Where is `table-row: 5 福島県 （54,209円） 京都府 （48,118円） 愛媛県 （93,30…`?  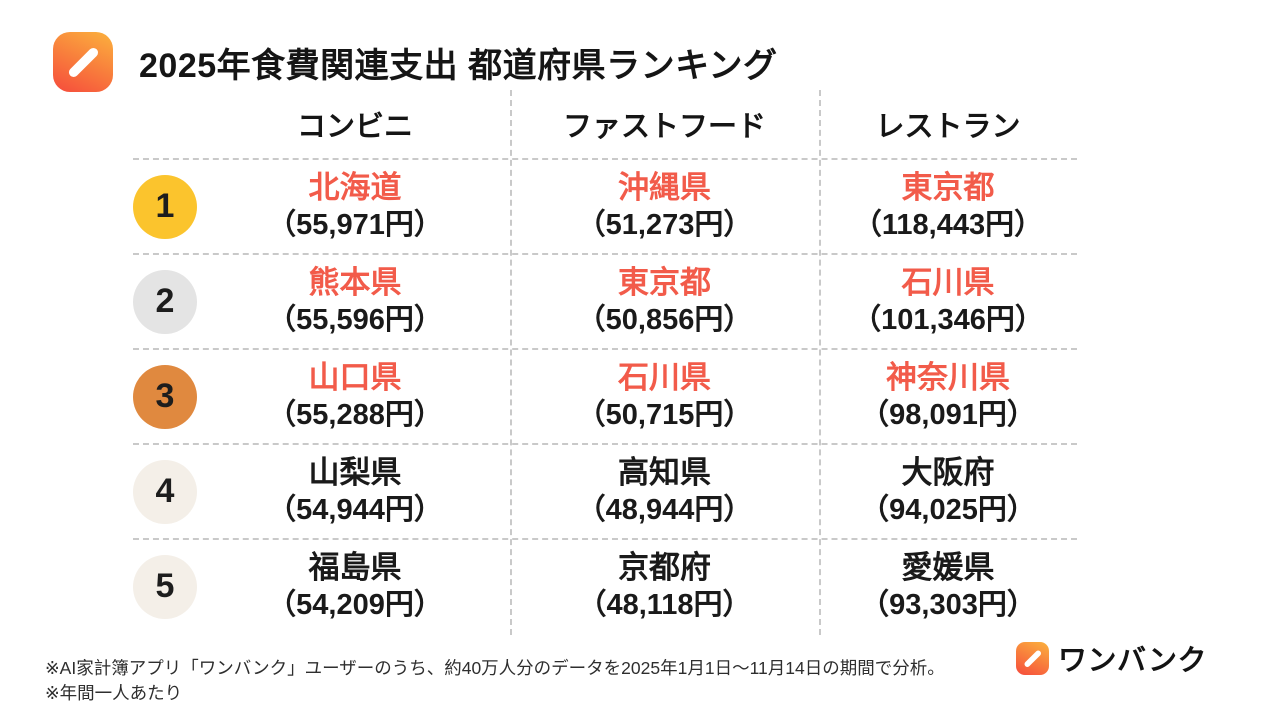
table-row: 5 福島県 （54,209円） 京都府 （48,118円） 愛媛県 （93,30… is located at coordinates (605, 586).